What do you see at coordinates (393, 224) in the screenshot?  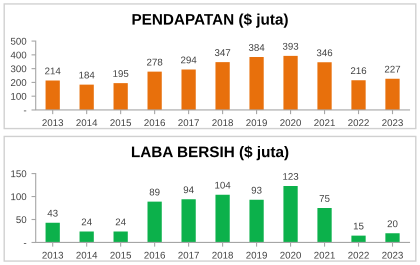 I see `data-label: 20` at bounding box center [393, 224].